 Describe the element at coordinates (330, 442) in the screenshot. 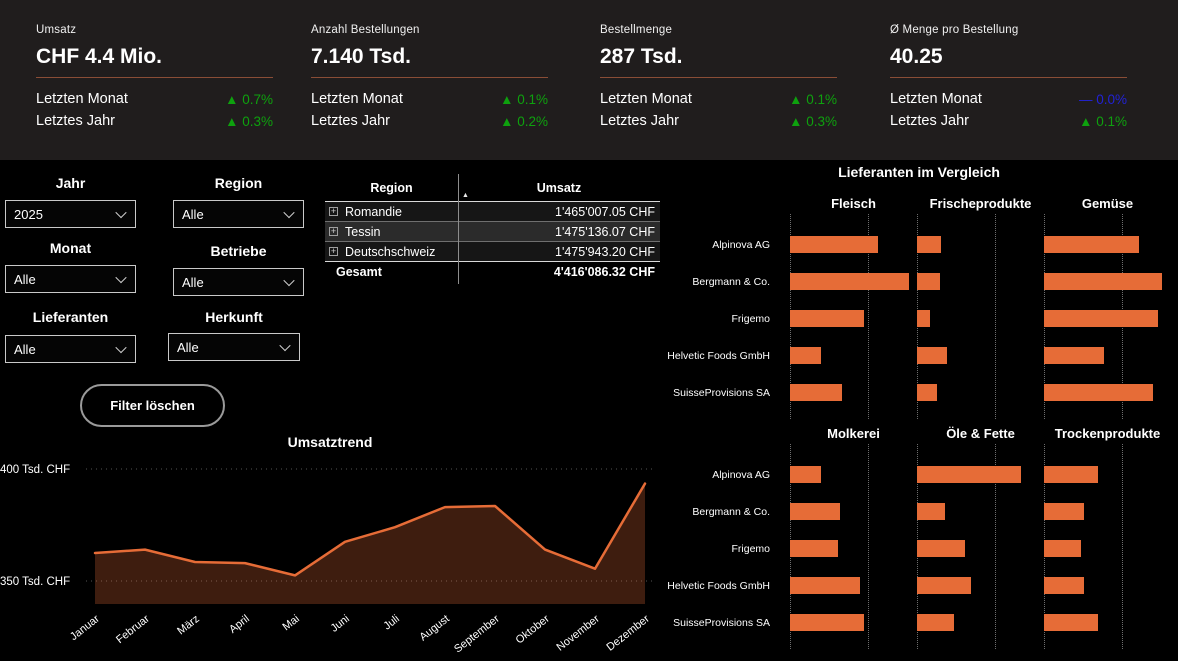

I see `chart-title: Umsatztrend` at that location.